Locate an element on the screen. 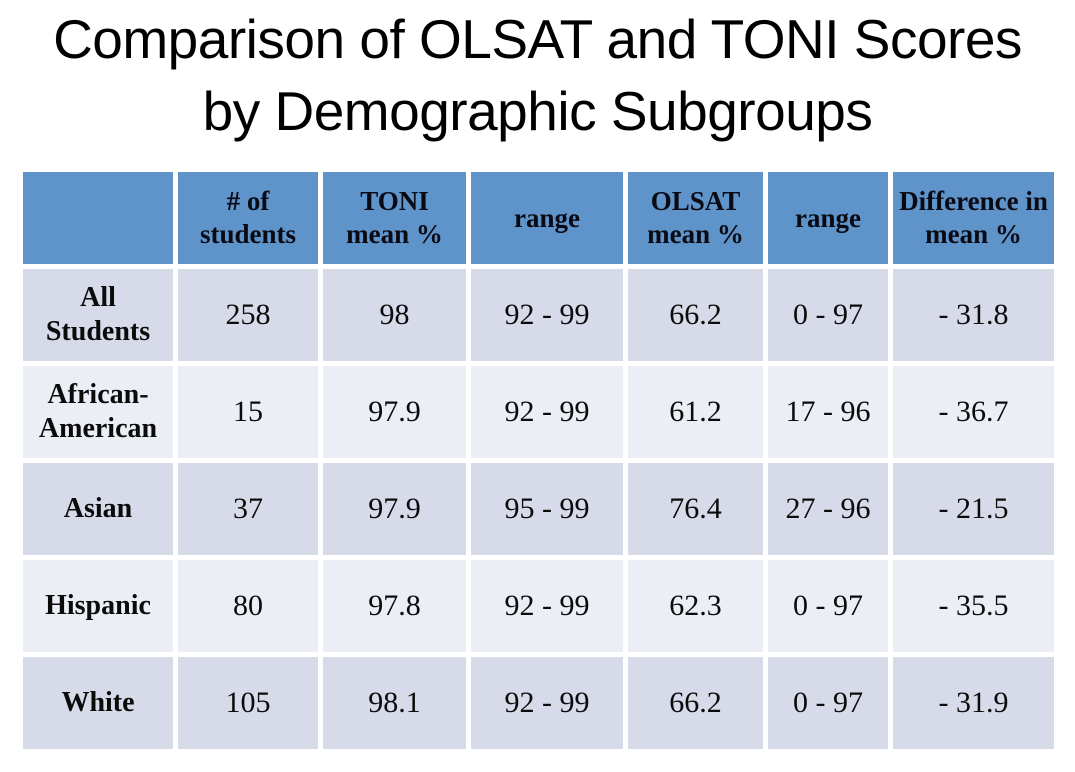 The image size is (1075, 772). data-cell: 80 is located at coordinates (248, 606).